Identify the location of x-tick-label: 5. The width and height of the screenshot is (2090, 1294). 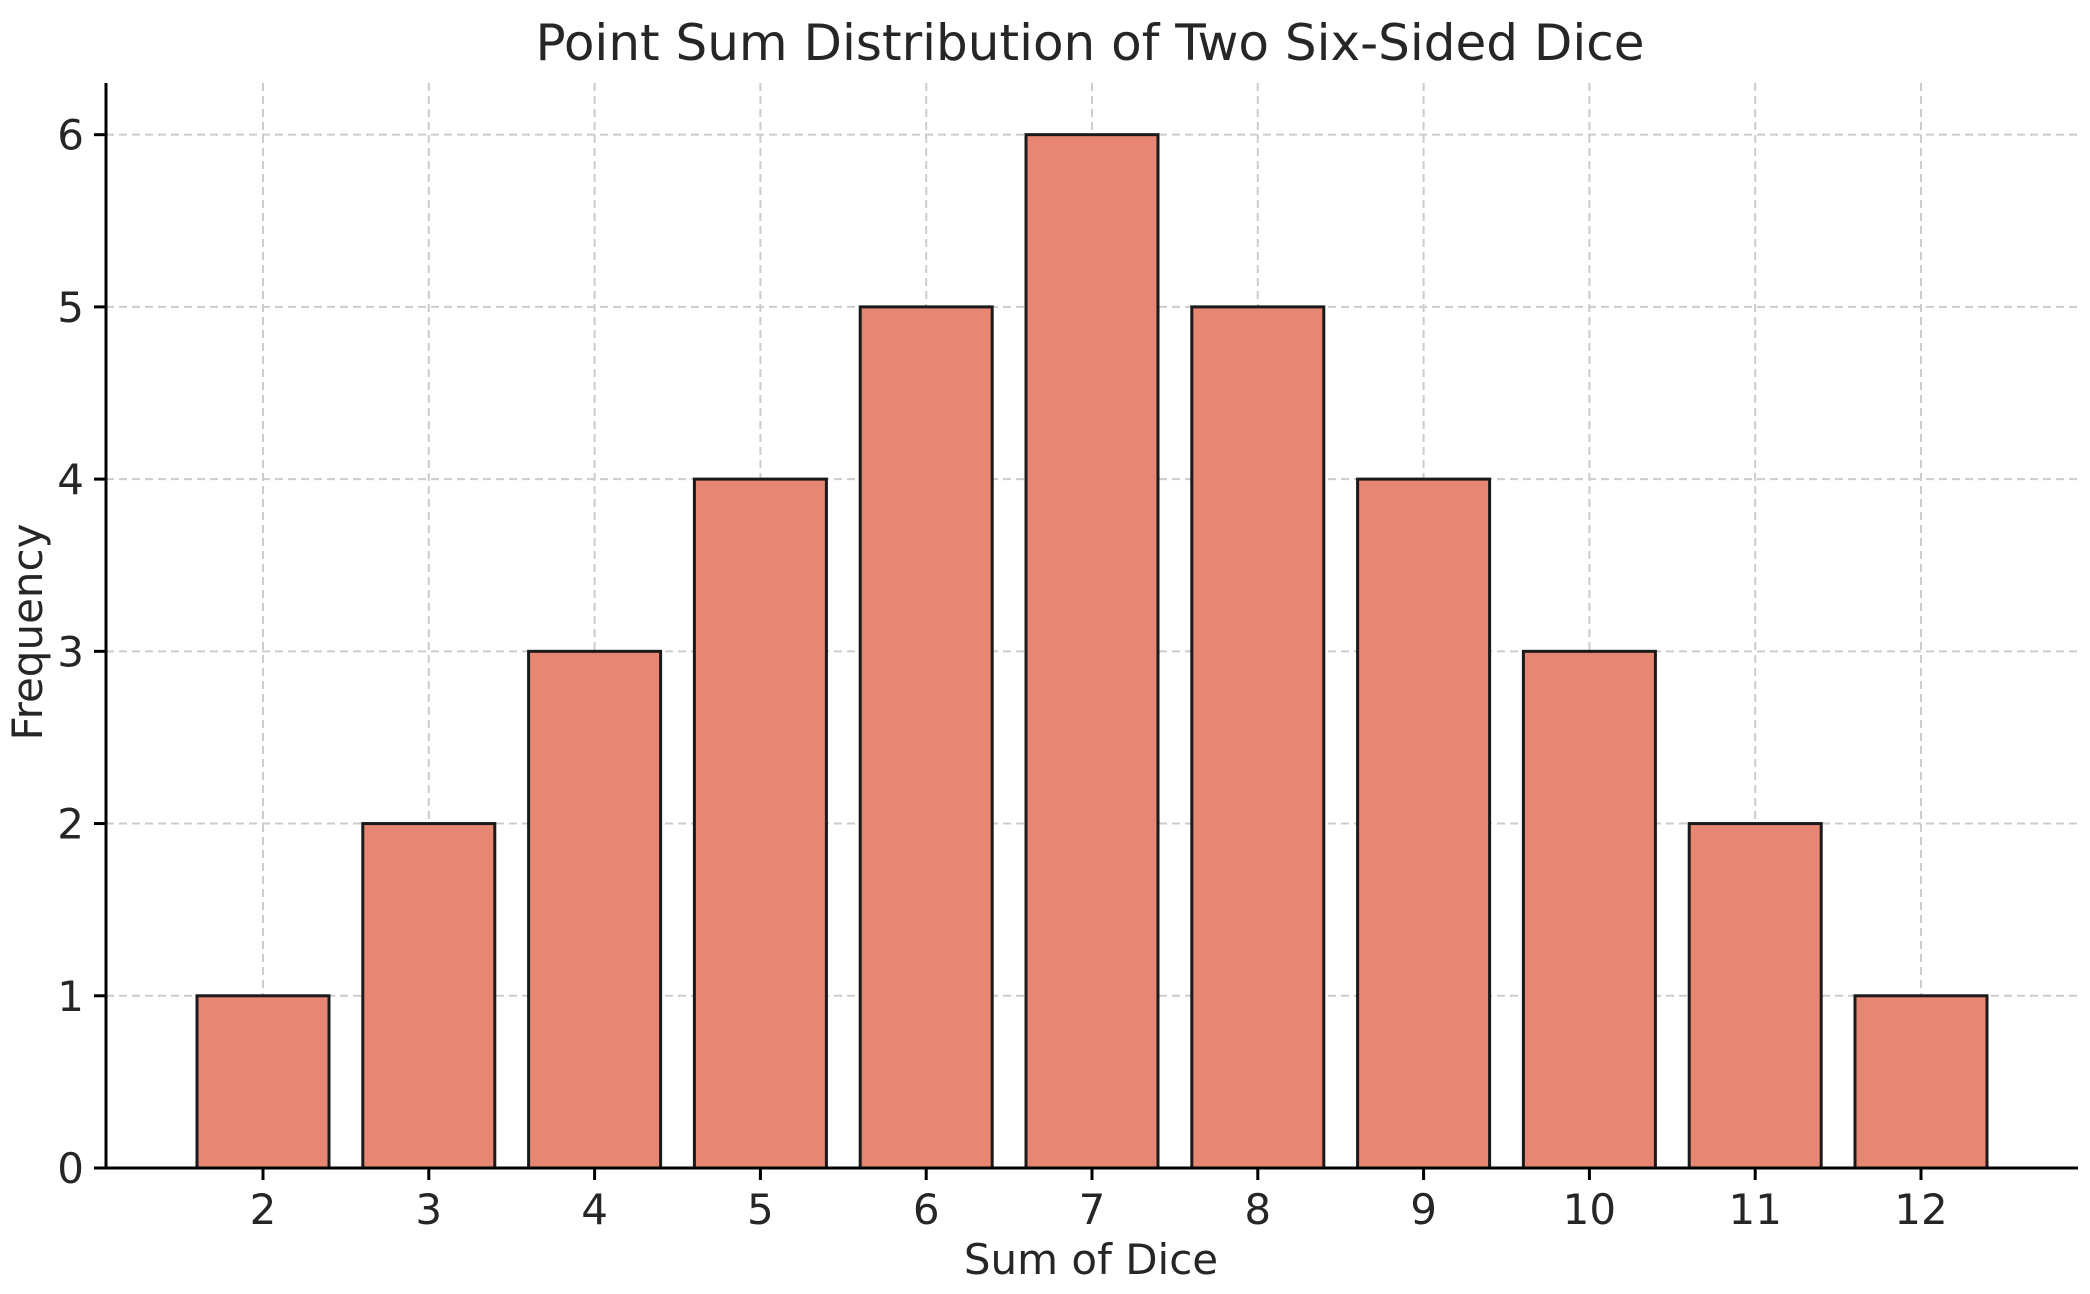
(760, 1209).